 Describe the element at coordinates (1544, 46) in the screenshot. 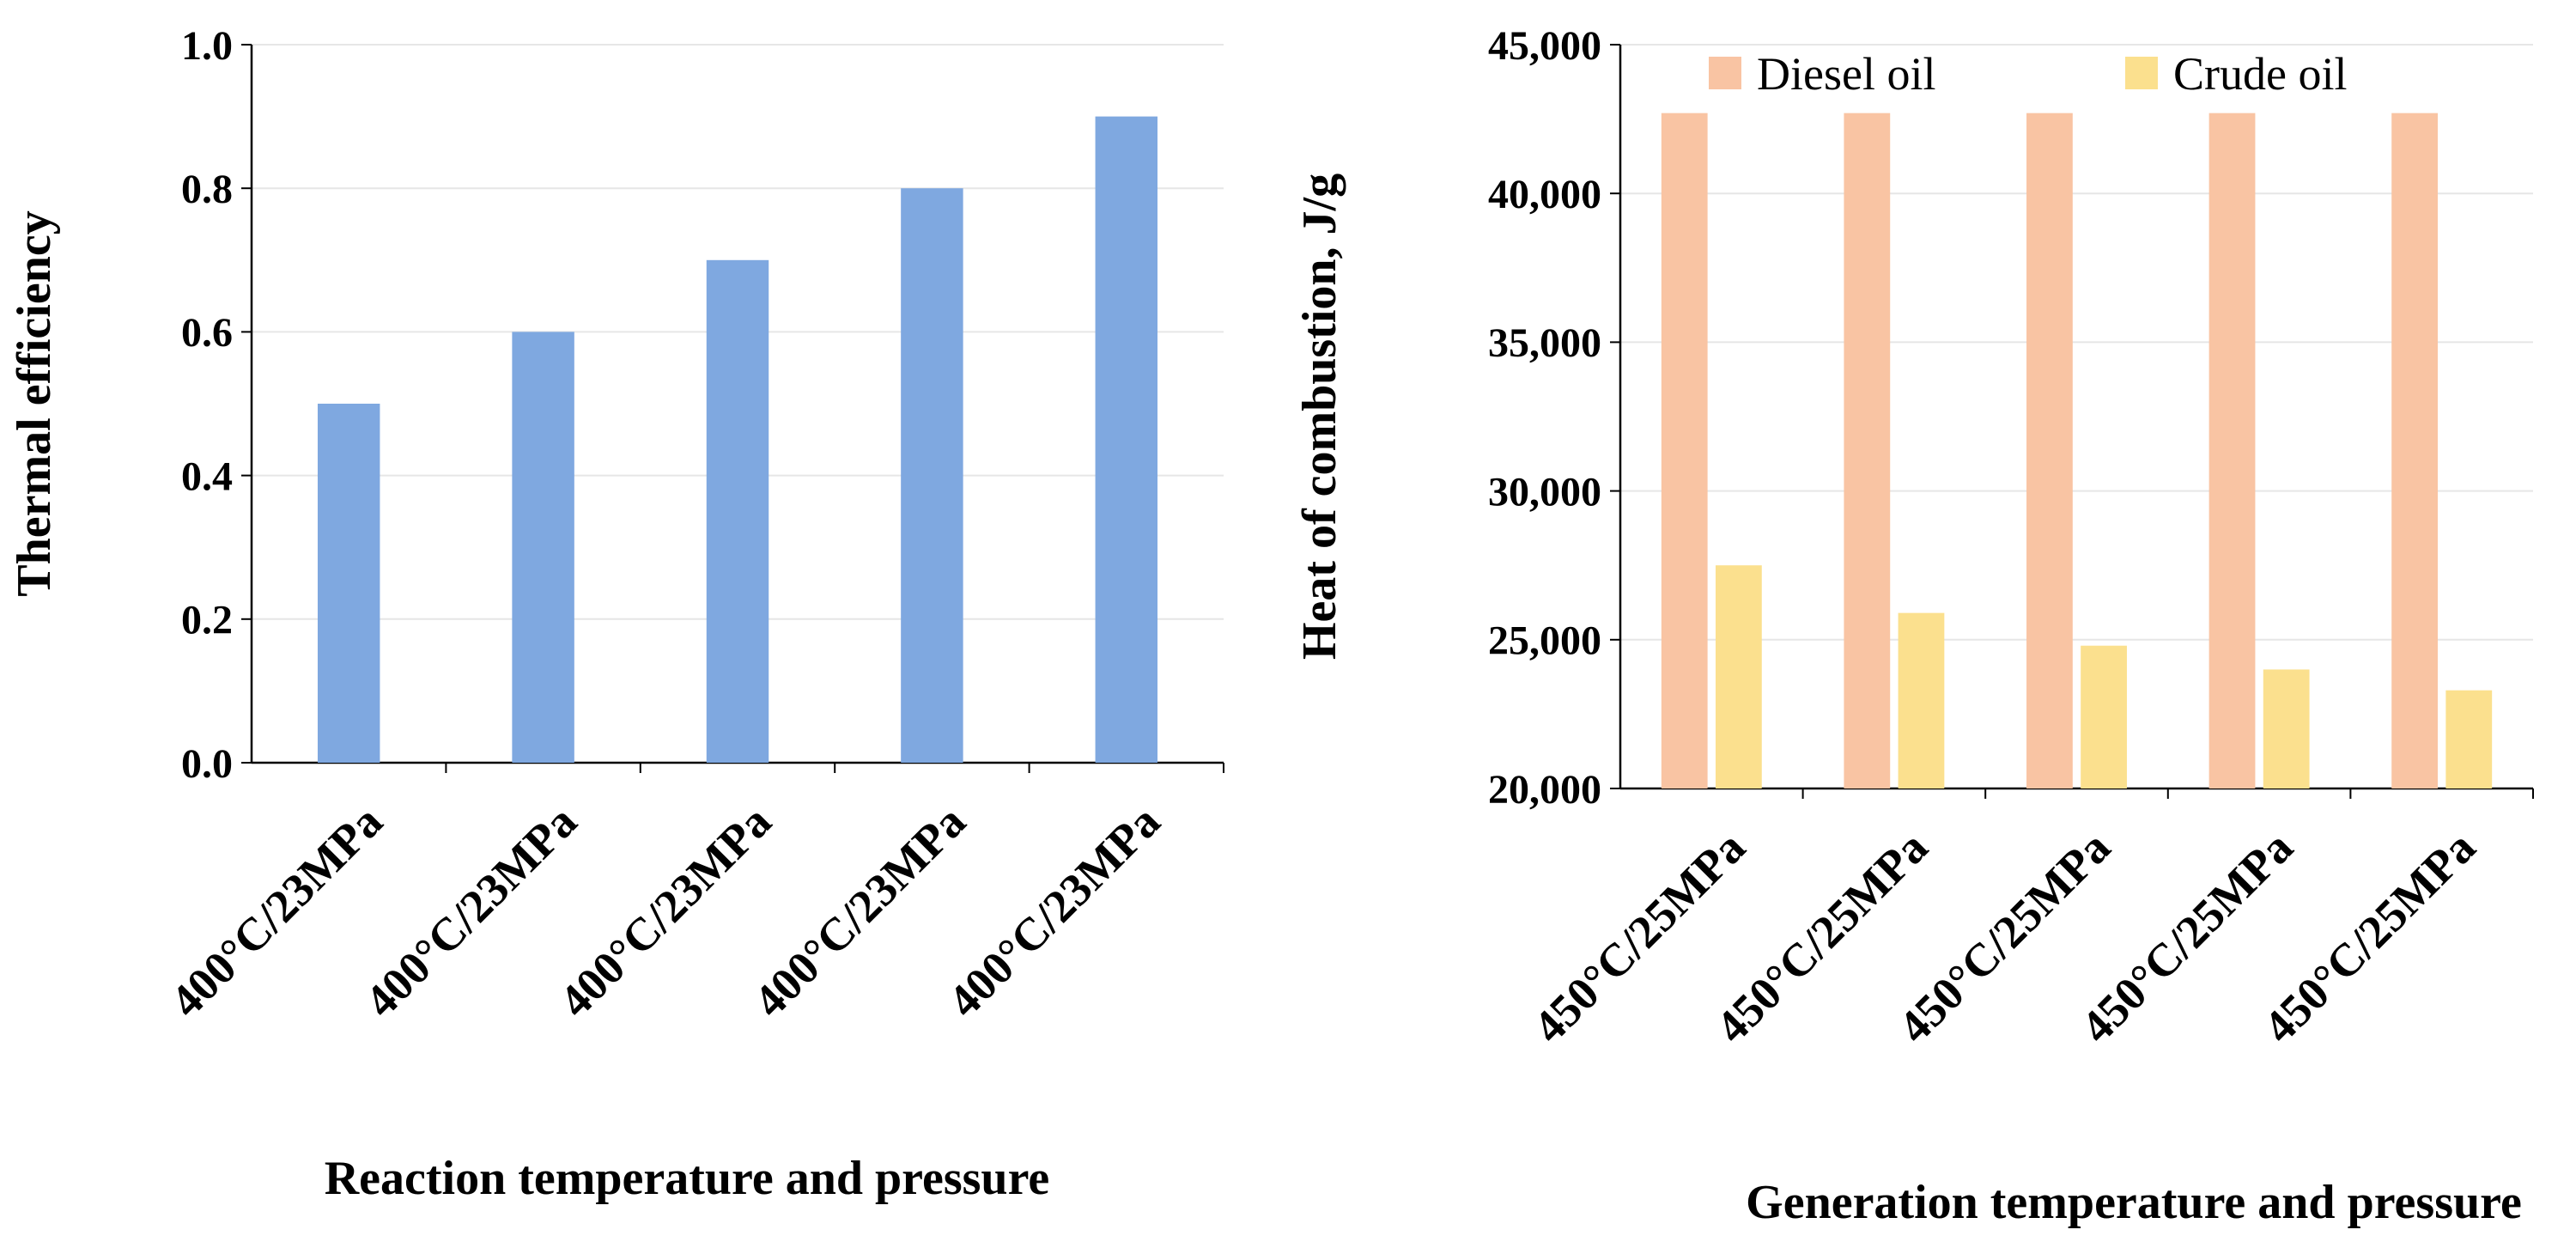

I see `y-tick-label: 45,000` at that location.